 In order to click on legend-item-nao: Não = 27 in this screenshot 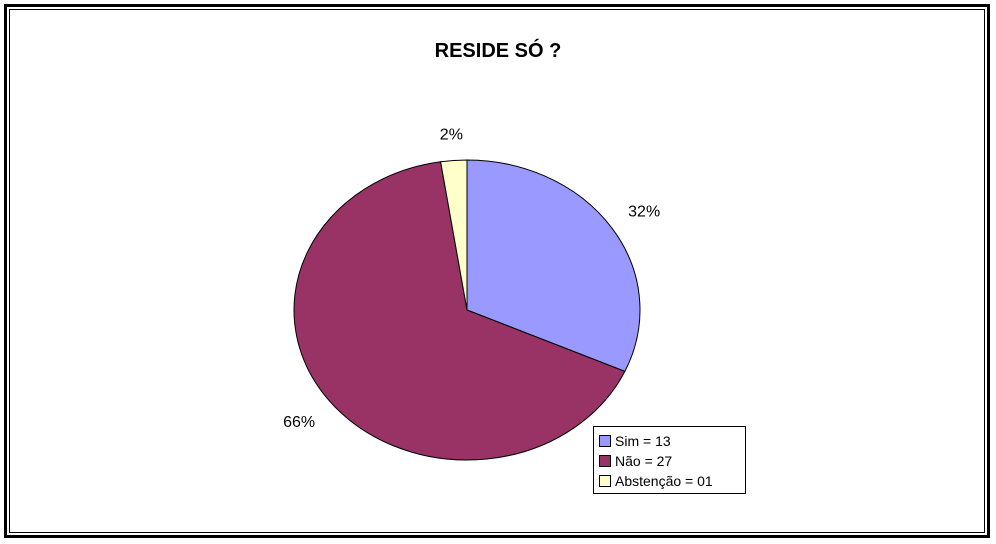, I will do `click(672, 461)`.